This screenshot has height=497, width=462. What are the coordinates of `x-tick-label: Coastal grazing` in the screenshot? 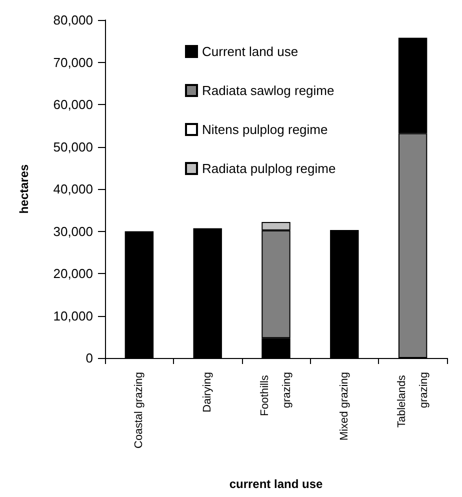 It's located at (139, 410).